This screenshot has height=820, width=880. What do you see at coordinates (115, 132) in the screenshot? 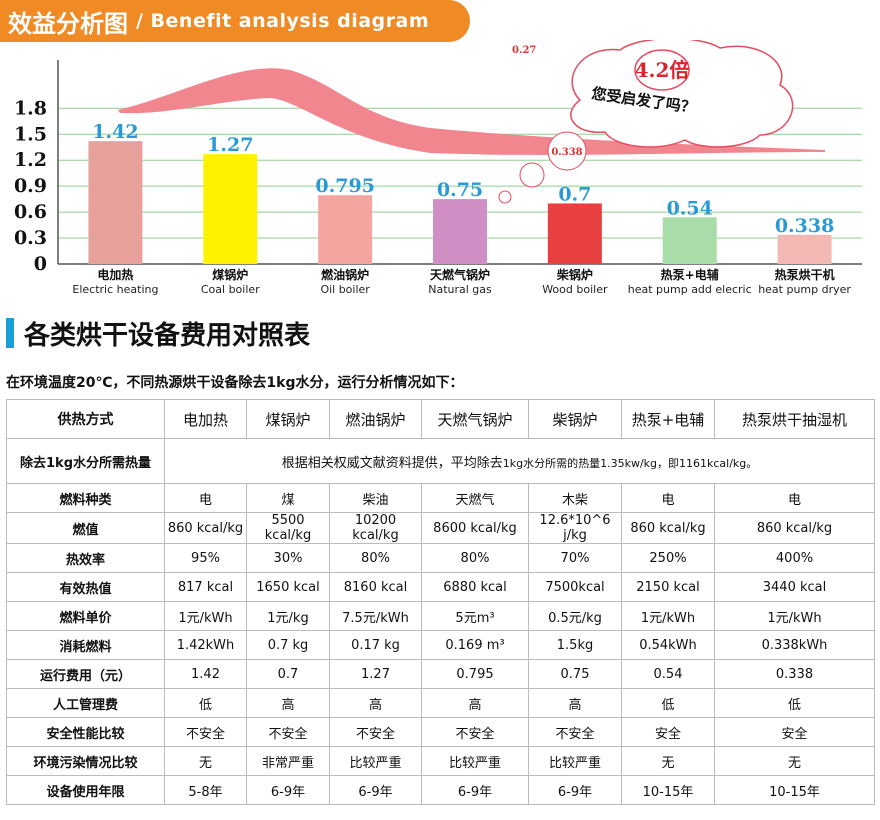
I see `bar-value-label: 1.42` at bounding box center [115, 132].